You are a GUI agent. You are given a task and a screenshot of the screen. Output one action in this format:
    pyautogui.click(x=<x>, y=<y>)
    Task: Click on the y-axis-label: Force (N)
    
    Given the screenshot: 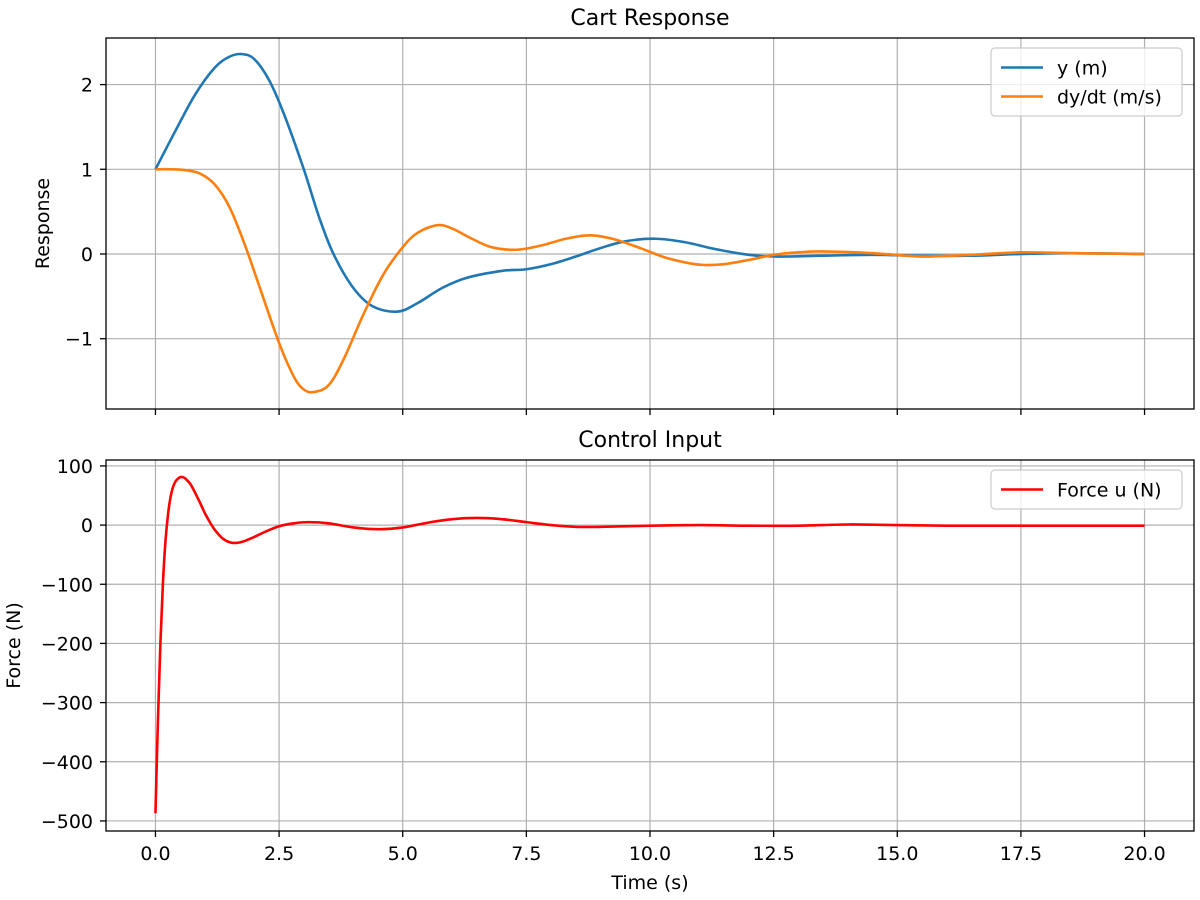 What is the action you would take?
    pyautogui.click(x=14, y=645)
    